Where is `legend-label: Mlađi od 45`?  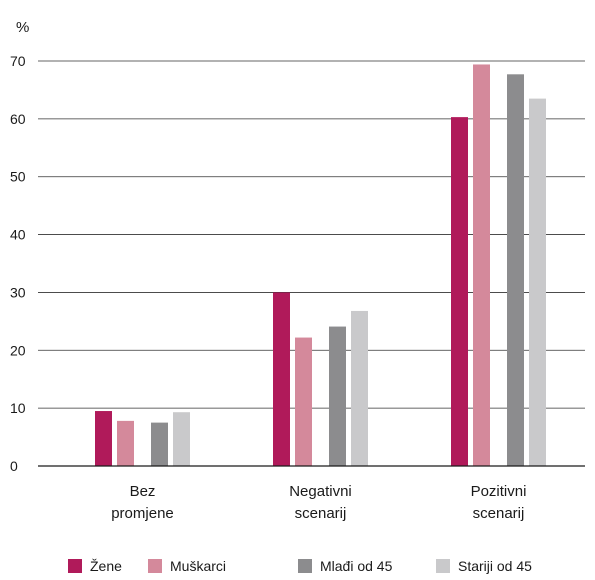 legend-label: Mlađi od 45 is located at coordinates (356, 566).